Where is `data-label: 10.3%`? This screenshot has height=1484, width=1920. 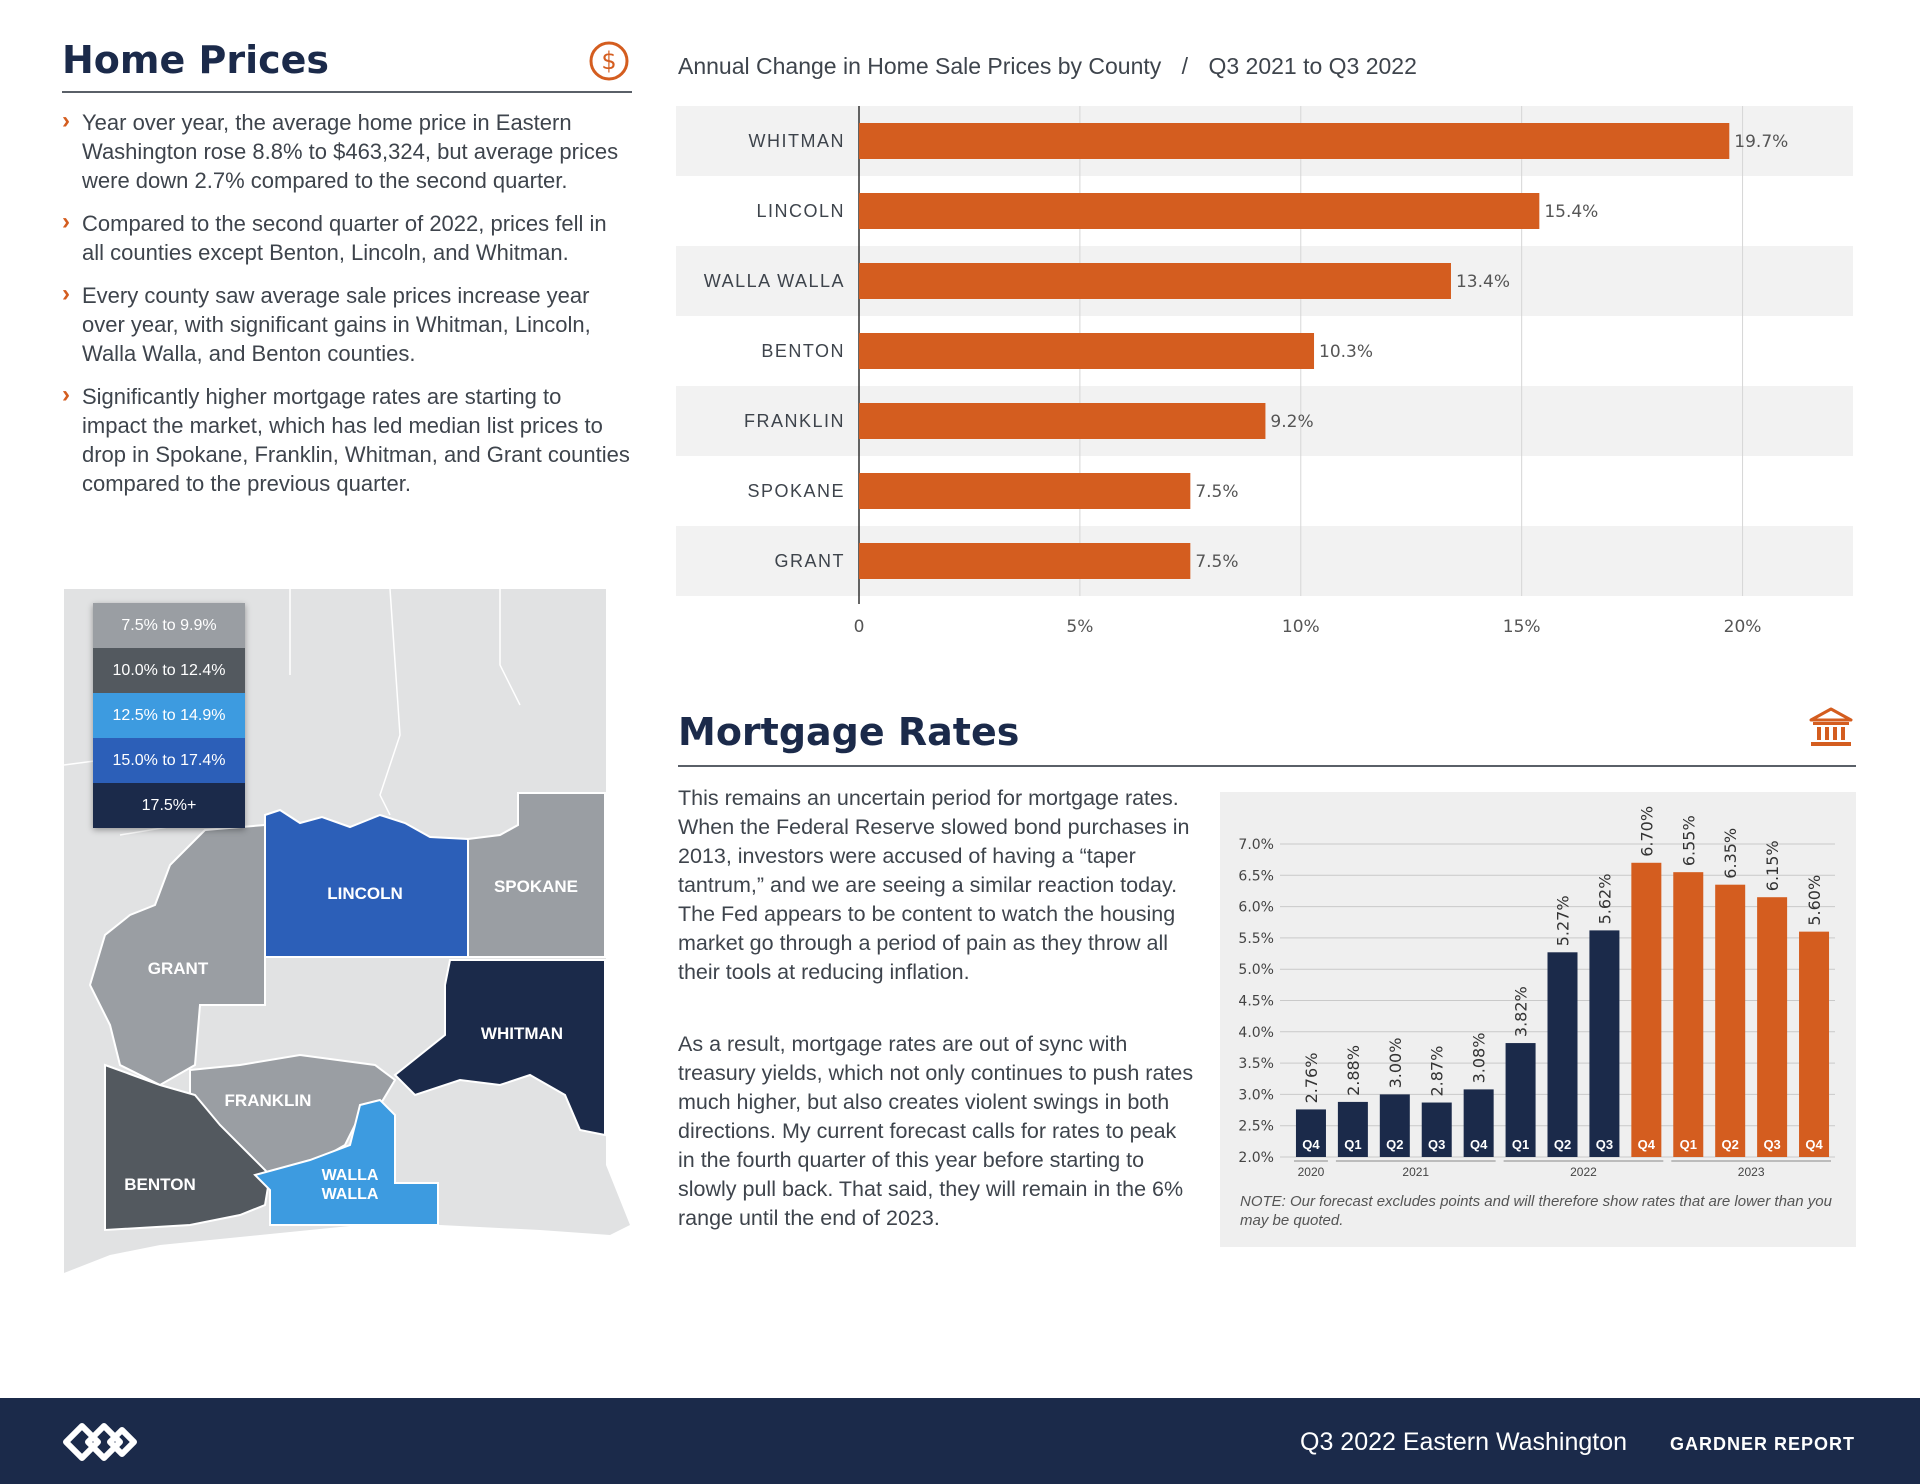 data-label: 10.3% is located at coordinates (1346, 352).